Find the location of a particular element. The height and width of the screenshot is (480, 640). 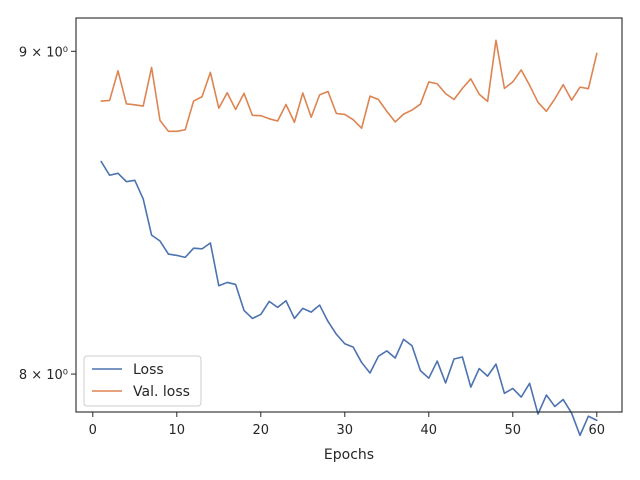

x-tick-label: 50 is located at coordinates (513, 430).